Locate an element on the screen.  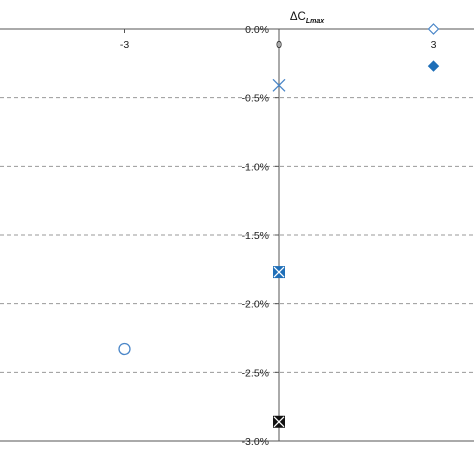
data-point-cross is located at coordinates (279, 85).